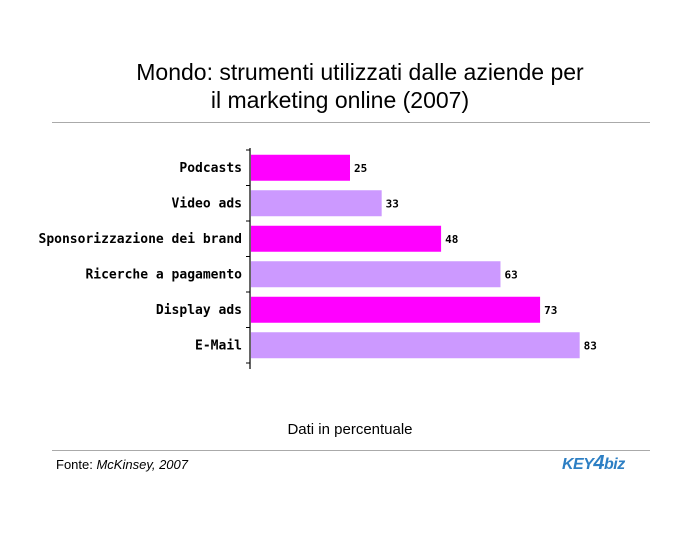  Describe the element at coordinates (207, 203) in the screenshot. I see `category-label: Video ads` at that location.